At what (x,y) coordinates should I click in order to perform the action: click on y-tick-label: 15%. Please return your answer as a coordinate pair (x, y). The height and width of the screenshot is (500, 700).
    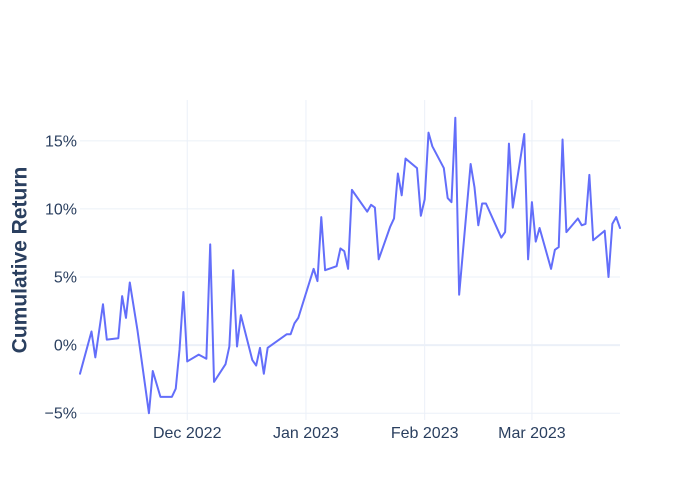
    Looking at the image, I should click on (61, 141).